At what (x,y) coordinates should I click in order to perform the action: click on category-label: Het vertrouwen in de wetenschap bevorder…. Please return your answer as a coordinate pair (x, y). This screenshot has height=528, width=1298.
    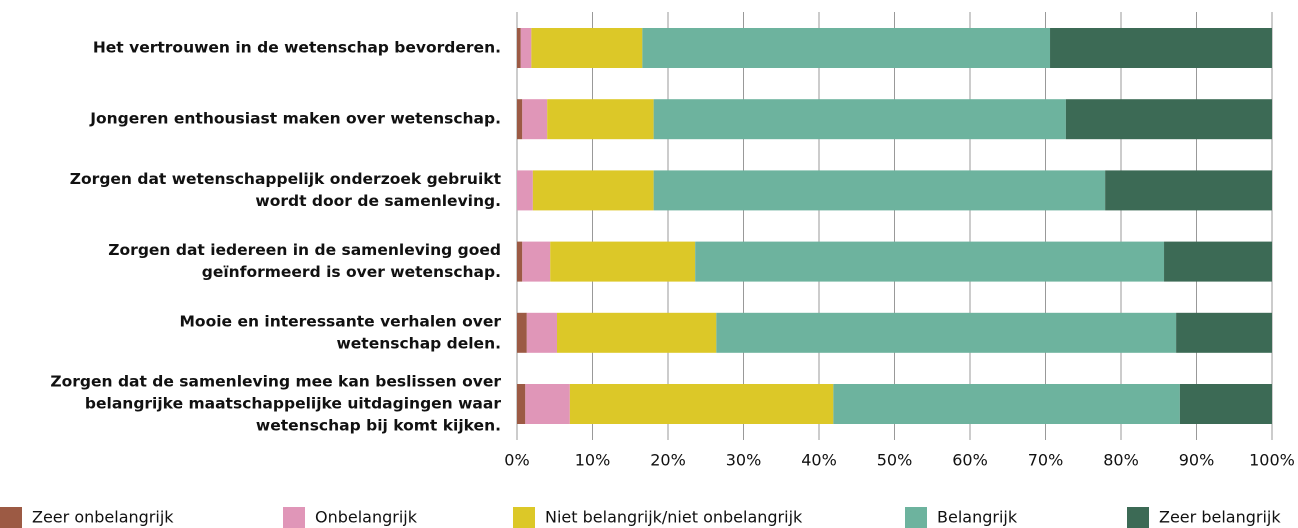
    Looking at the image, I should click on (297, 48).